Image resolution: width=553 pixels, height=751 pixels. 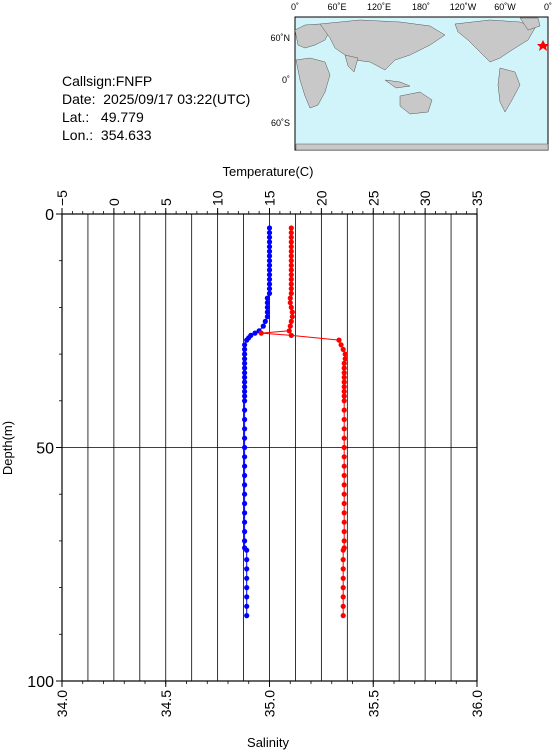 I want to click on temperature-tick-label: 0, so click(x=114, y=202).